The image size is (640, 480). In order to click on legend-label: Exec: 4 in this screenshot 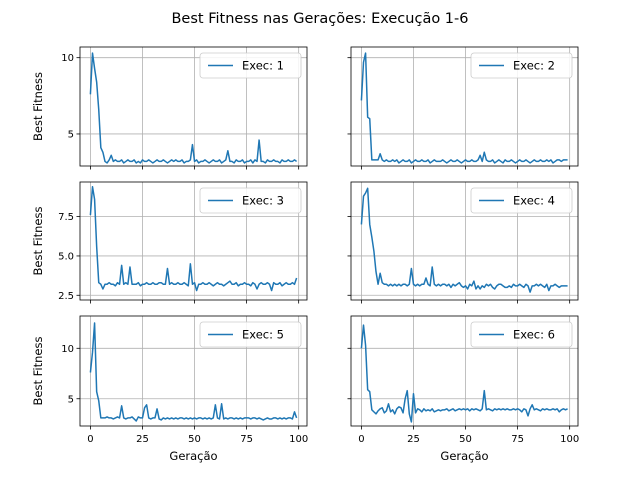, I will do `click(534, 201)`.